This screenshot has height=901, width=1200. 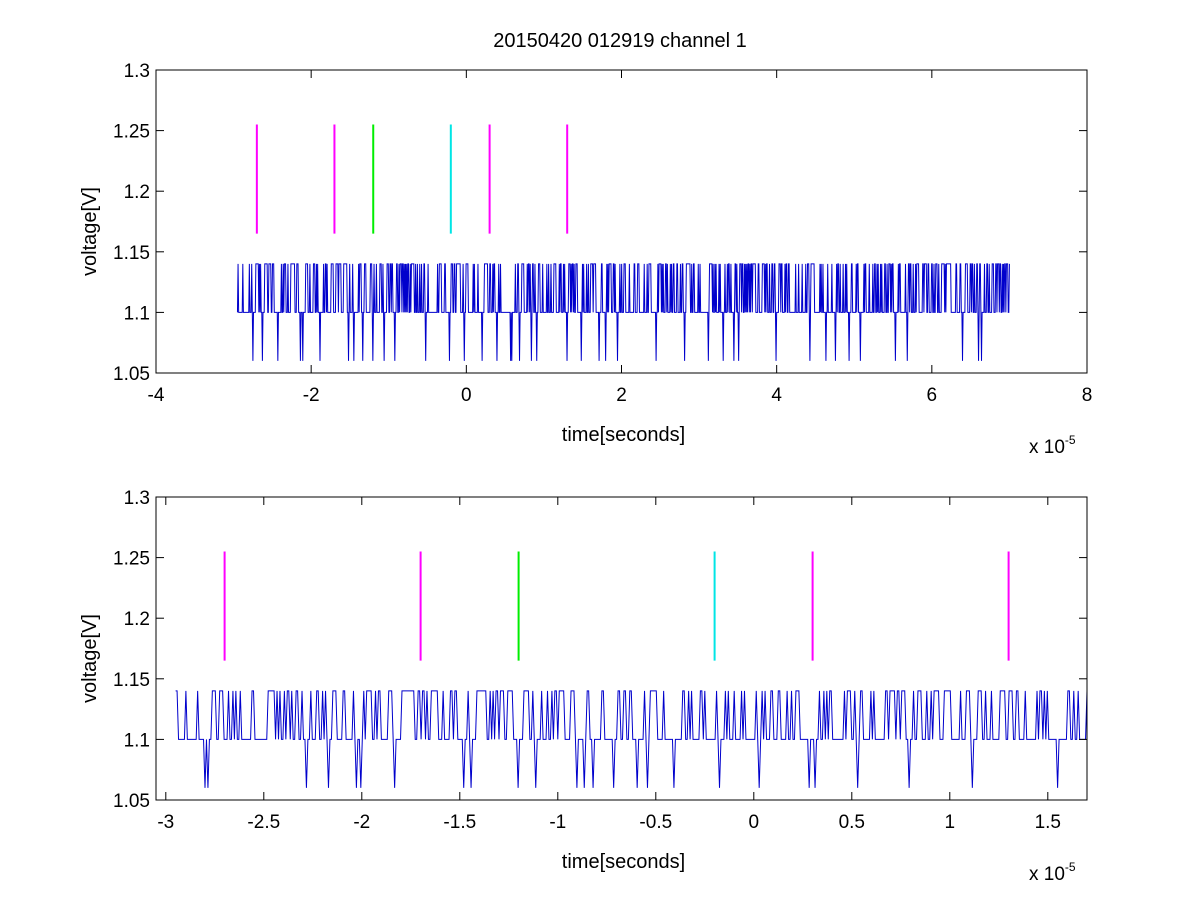 I want to click on bottom-x-multiplier-exponent: -5, so click(x=1070, y=867).